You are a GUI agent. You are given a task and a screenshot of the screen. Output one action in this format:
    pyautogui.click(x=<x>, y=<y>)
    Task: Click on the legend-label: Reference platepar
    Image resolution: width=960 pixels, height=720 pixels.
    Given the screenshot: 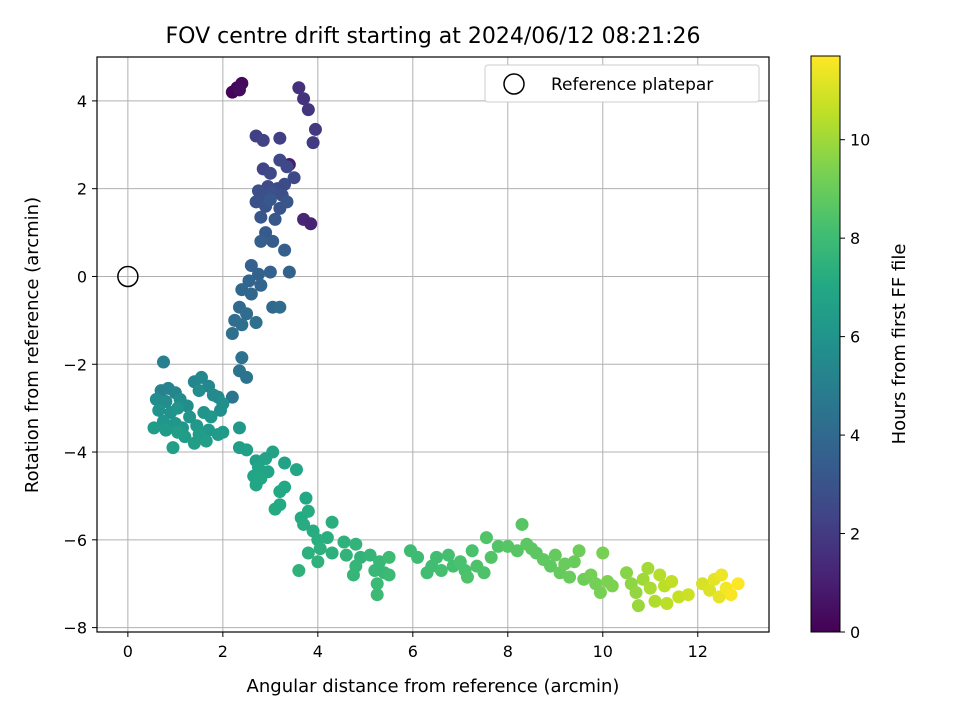 What is the action you would take?
    pyautogui.click(x=632, y=85)
    